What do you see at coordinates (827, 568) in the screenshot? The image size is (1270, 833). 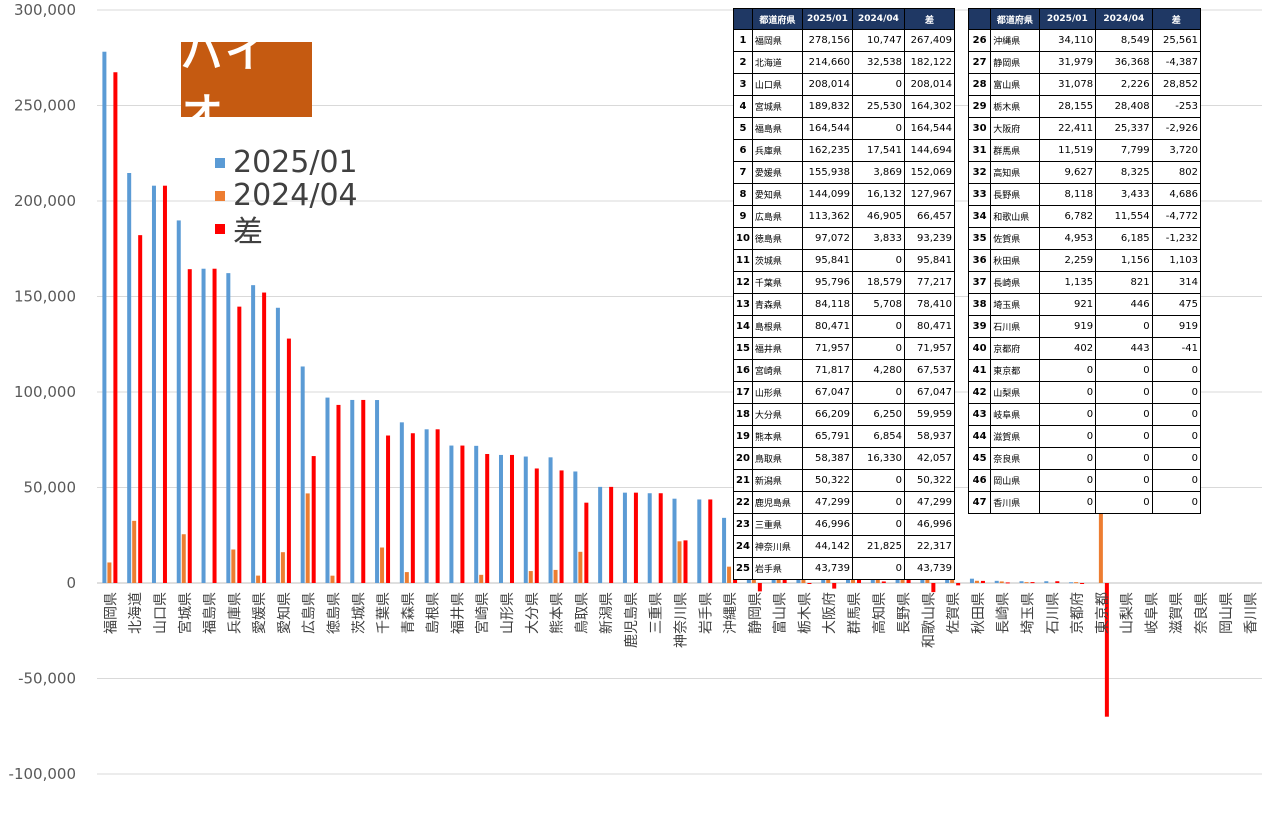 I see `value-cell: 43,739` at bounding box center [827, 568].